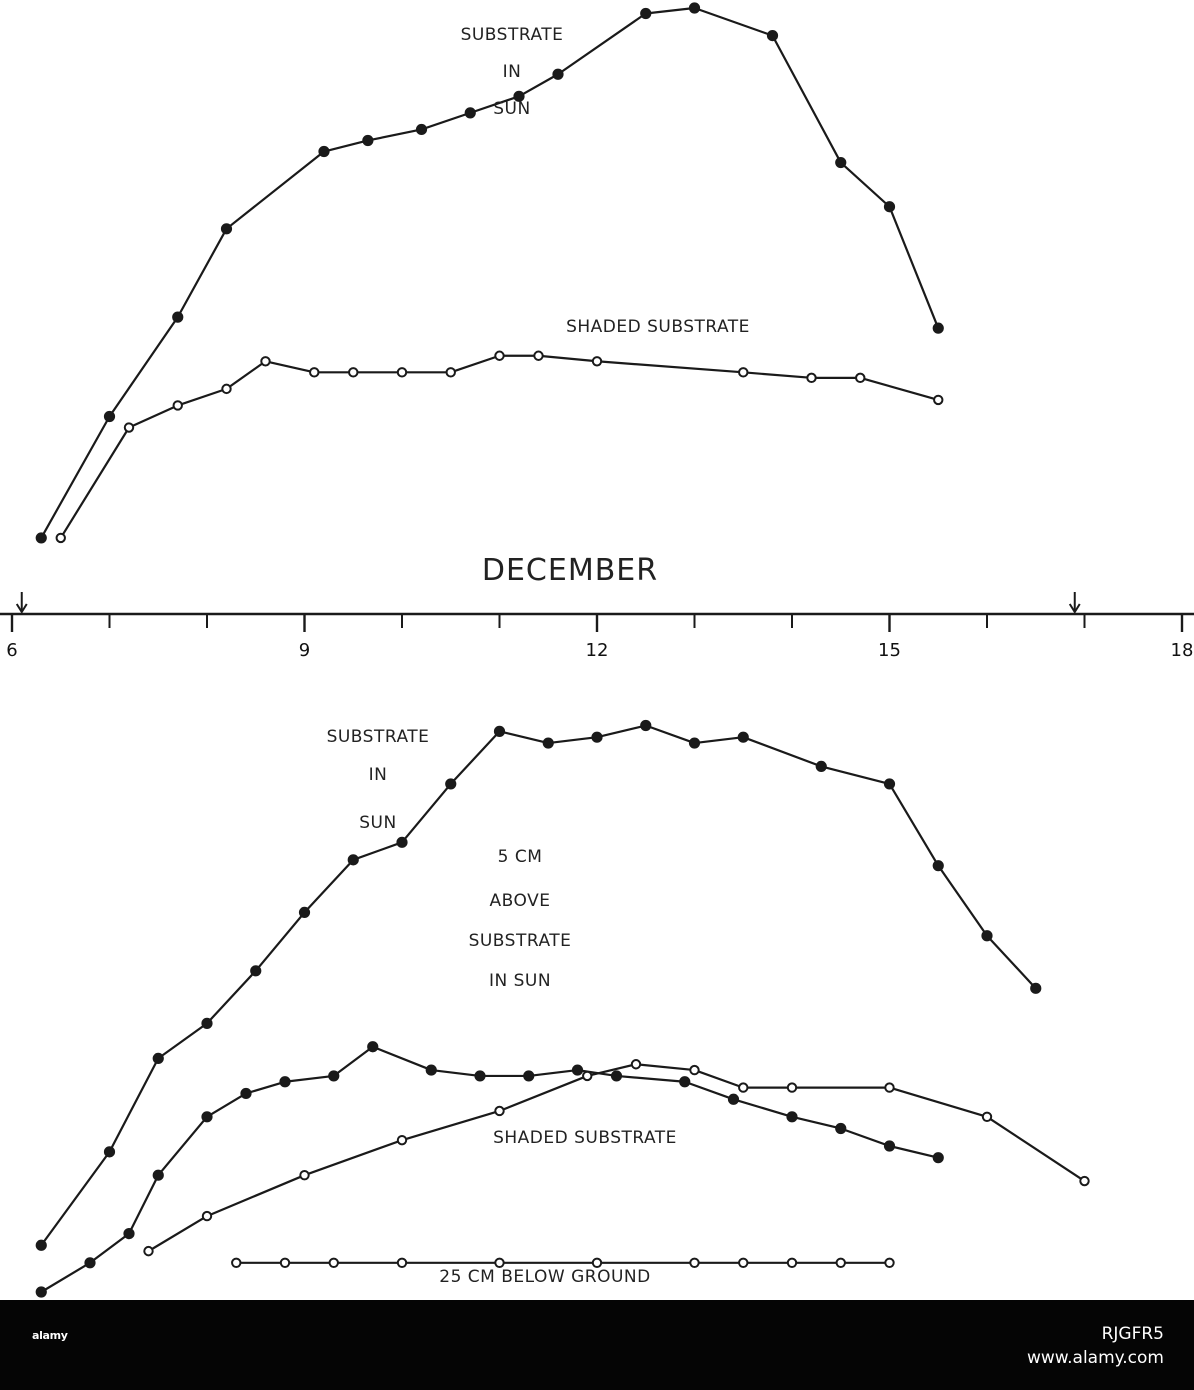 This screenshot has height=1390, width=1194. What do you see at coordinates (11, 650) in the screenshot?
I see `tick-label: 6` at bounding box center [11, 650].